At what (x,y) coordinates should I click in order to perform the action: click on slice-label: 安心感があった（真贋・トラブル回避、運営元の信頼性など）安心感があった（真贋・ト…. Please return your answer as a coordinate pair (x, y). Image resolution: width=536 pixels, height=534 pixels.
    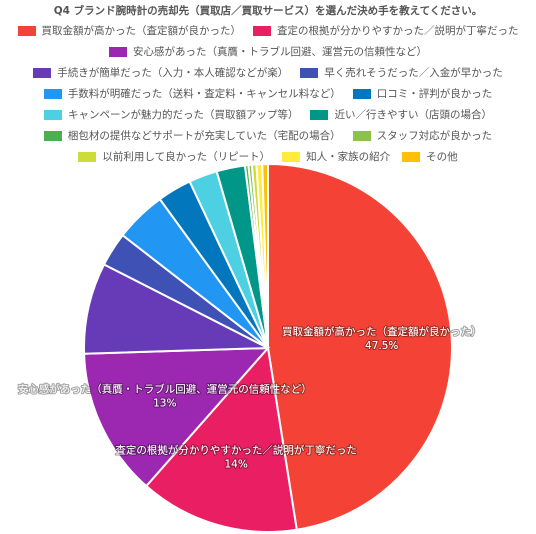
    Looking at the image, I should click on (165, 395).